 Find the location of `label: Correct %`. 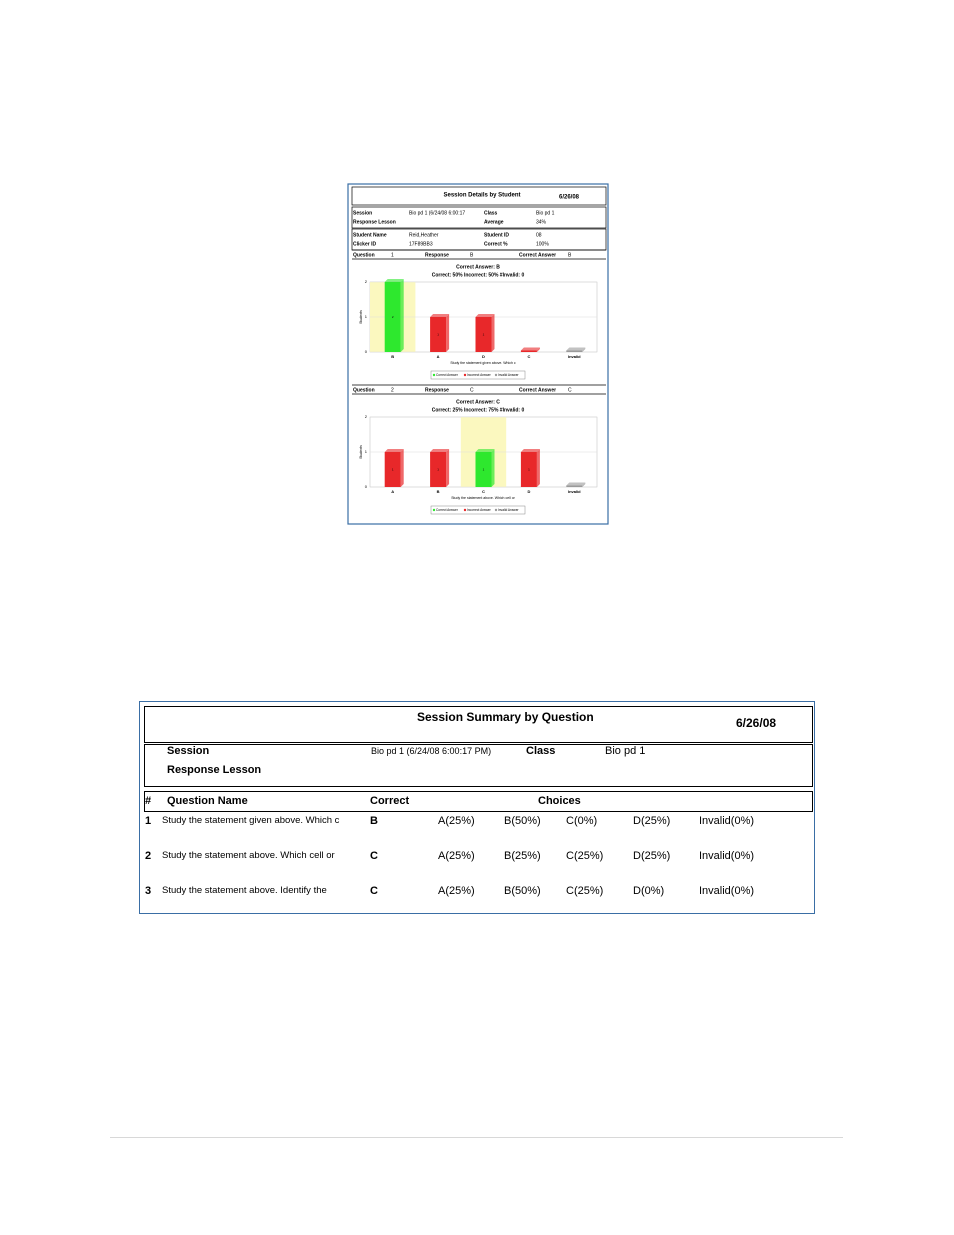

label: Correct % is located at coordinates (496, 244).